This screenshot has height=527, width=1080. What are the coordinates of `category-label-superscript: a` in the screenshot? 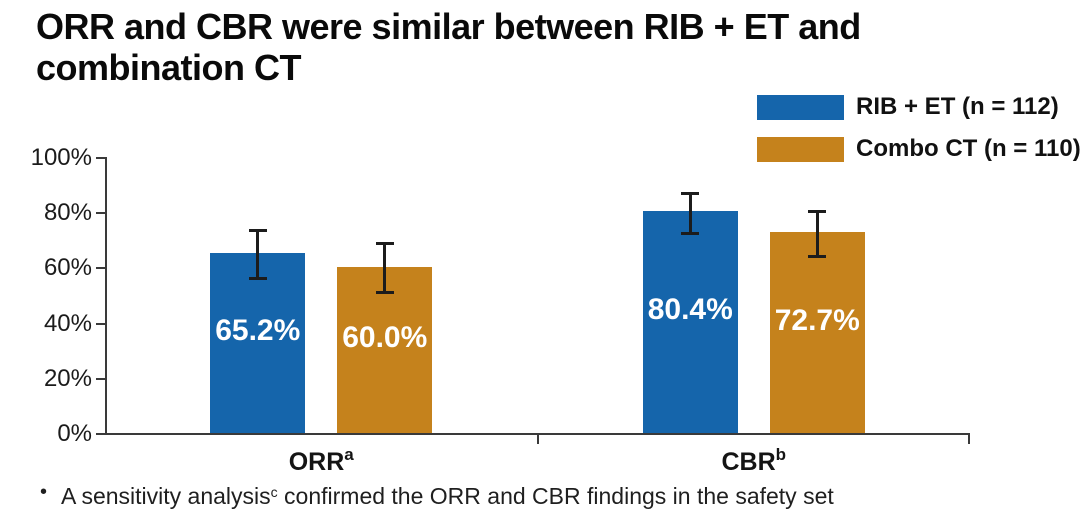 It's located at (349, 454).